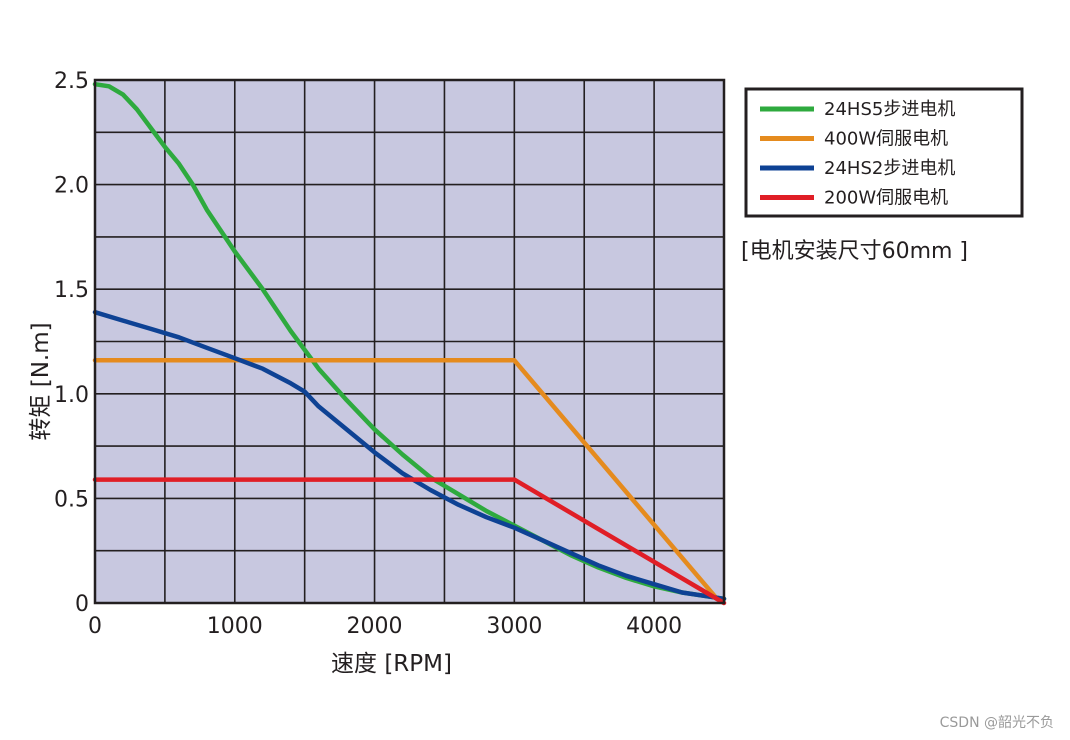 The image size is (1070, 740). Describe the element at coordinates (71, 290) in the screenshot. I see `y-tick-label: 1.5` at that location.